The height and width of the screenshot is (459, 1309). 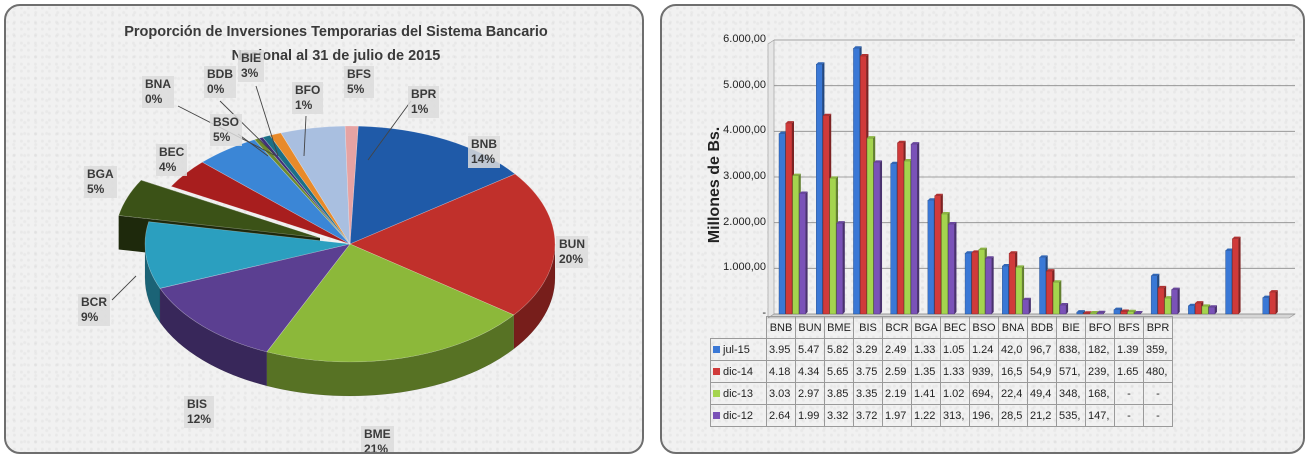 I want to click on series-name: jul-15, so click(x=736, y=349).